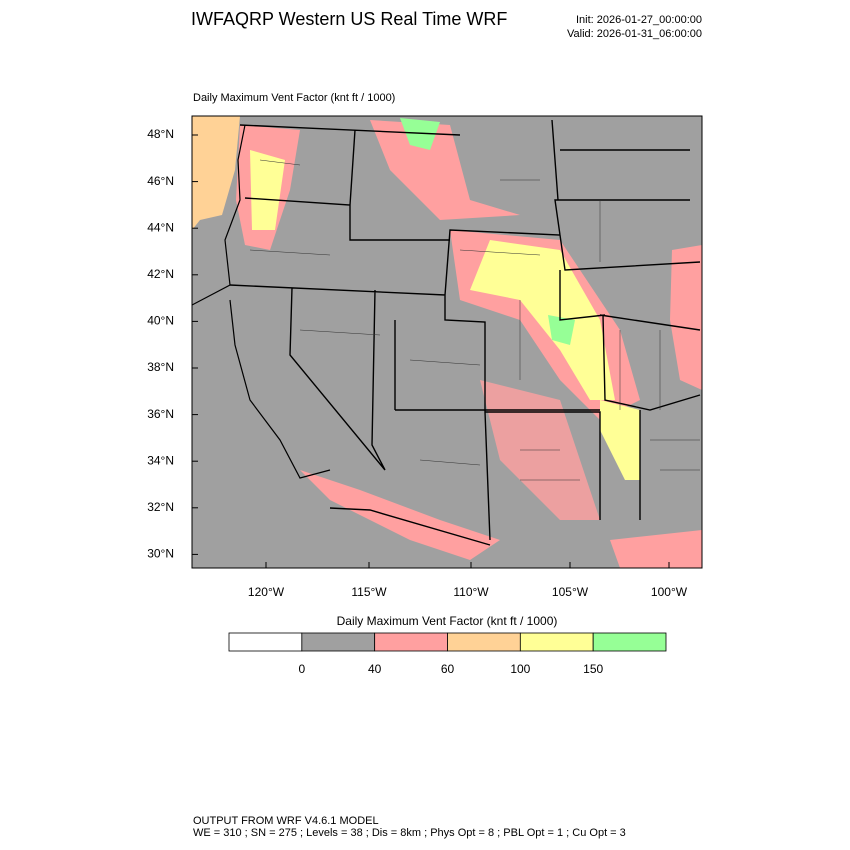 Image resolution: width=850 pixels, height=850 pixels. Describe the element at coordinates (520, 669) in the screenshot. I see `colorbar-label: 100` at that location.